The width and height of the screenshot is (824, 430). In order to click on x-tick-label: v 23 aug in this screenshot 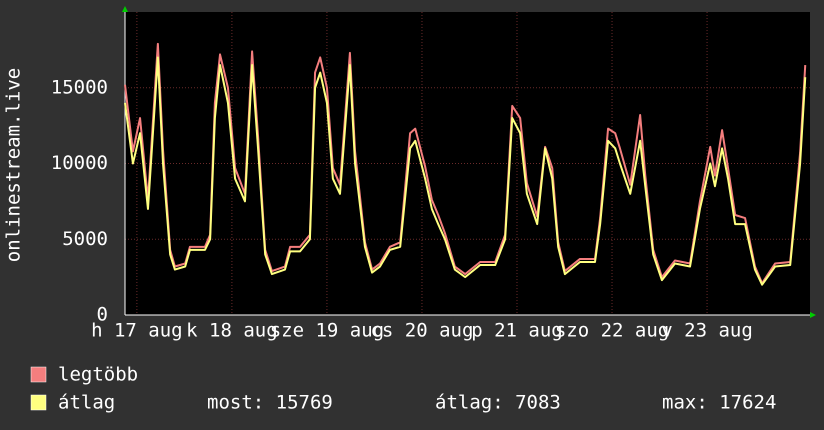, I will do `click(707, 331)`.